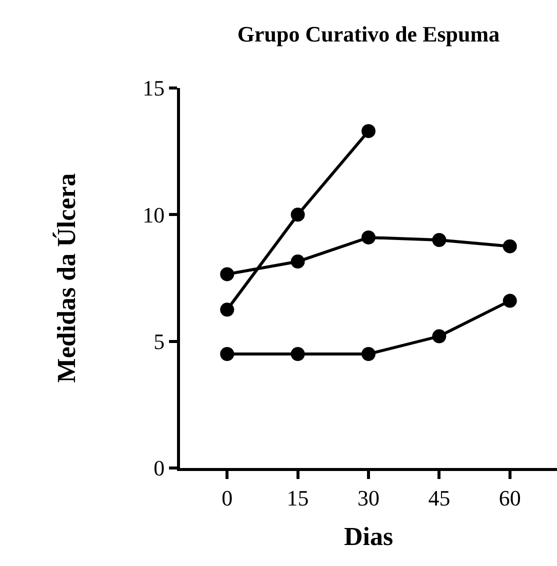 The height and width of the screenshot is (566, 557). I want to click on y-tick-label: 0, so click(159, 468).